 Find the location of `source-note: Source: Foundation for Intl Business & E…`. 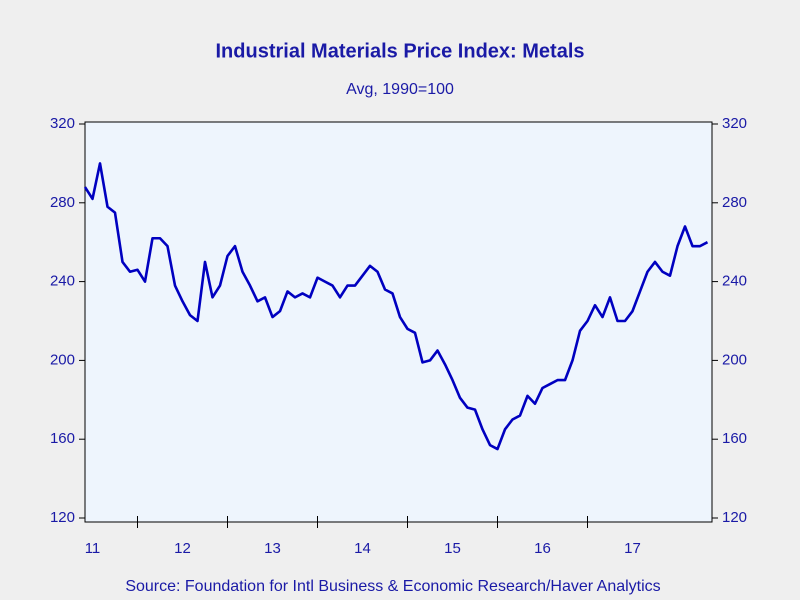

source-note: Source: Foundation for Intl Business & E… is located at coordinates (392, 586).